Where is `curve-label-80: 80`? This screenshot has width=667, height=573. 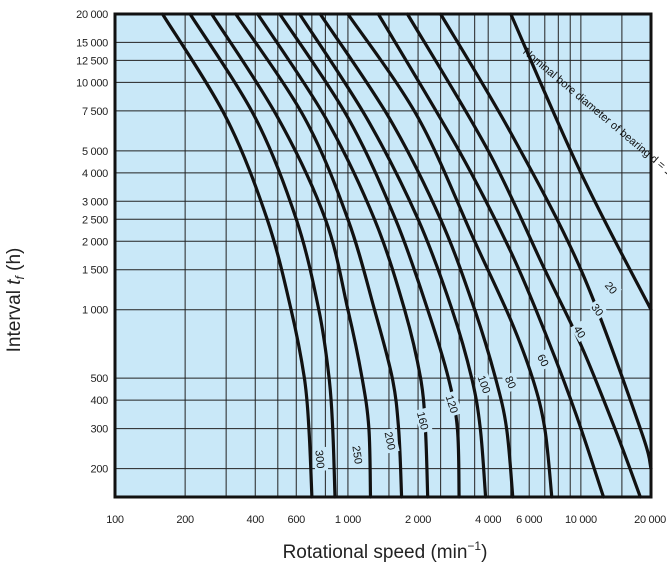
curve-label-80: 80 is located at coordinates (511, 382).